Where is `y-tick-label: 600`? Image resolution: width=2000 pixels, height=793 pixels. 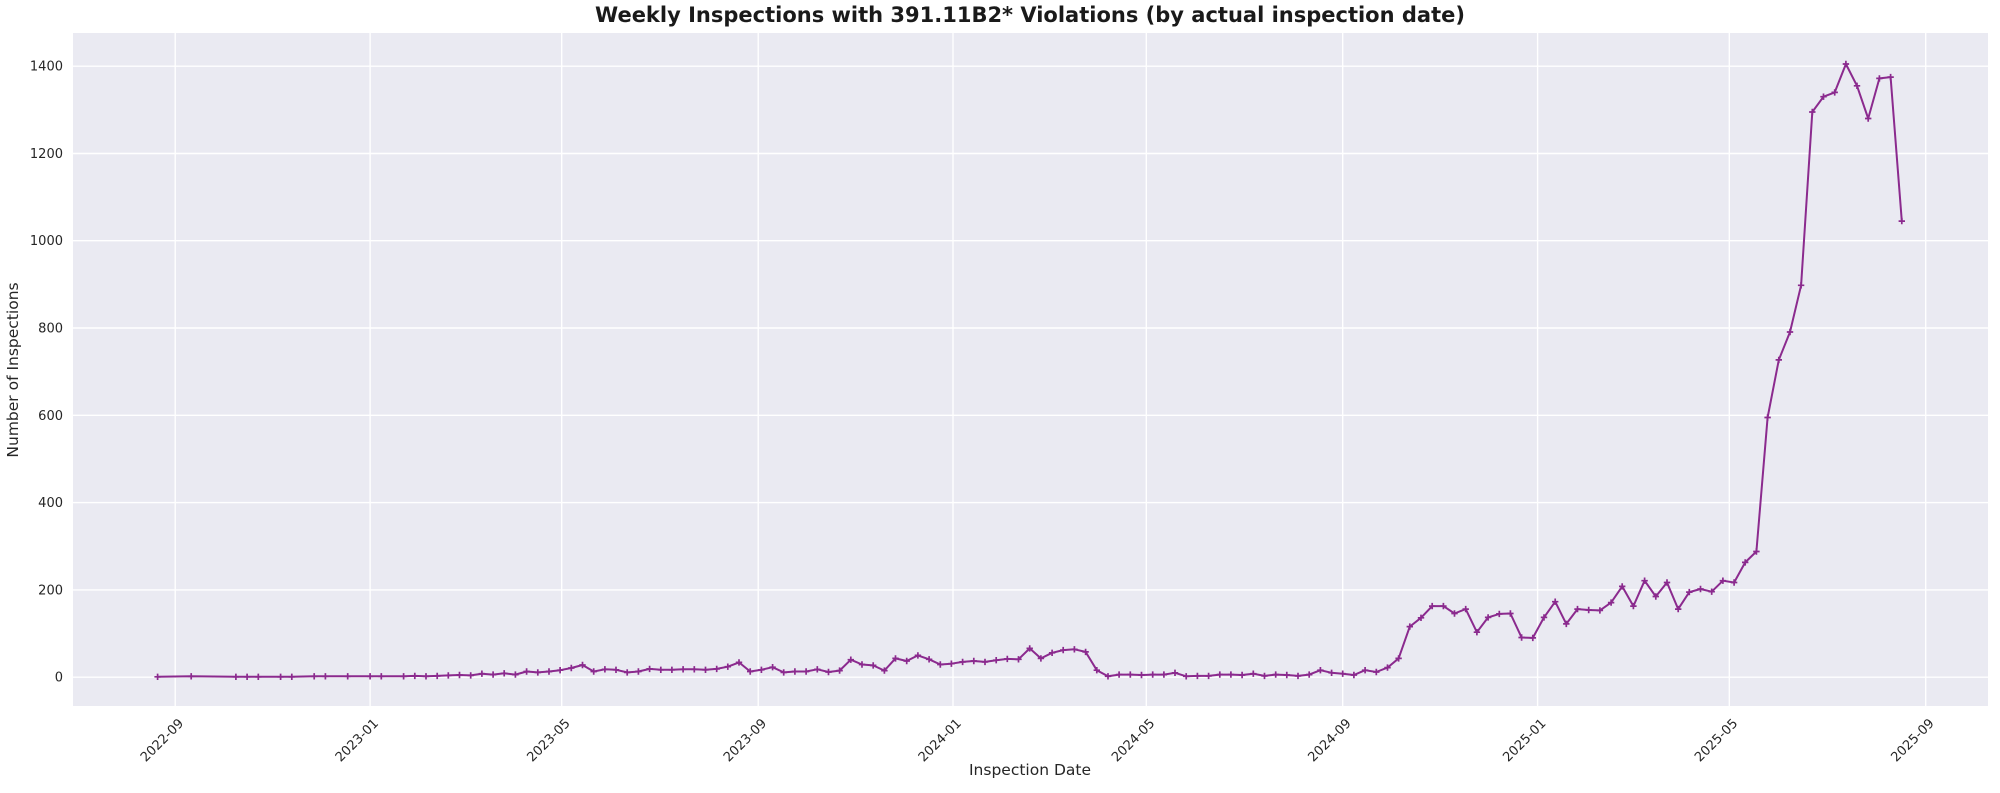
y-tick-label: 600 is located at coordinates (50, 416).